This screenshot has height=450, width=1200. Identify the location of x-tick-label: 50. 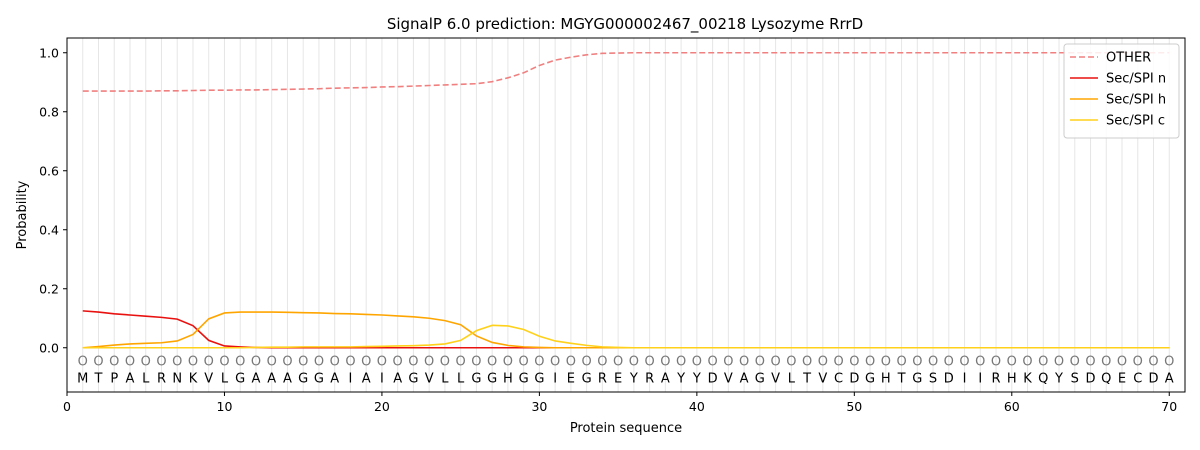
(854, 406).